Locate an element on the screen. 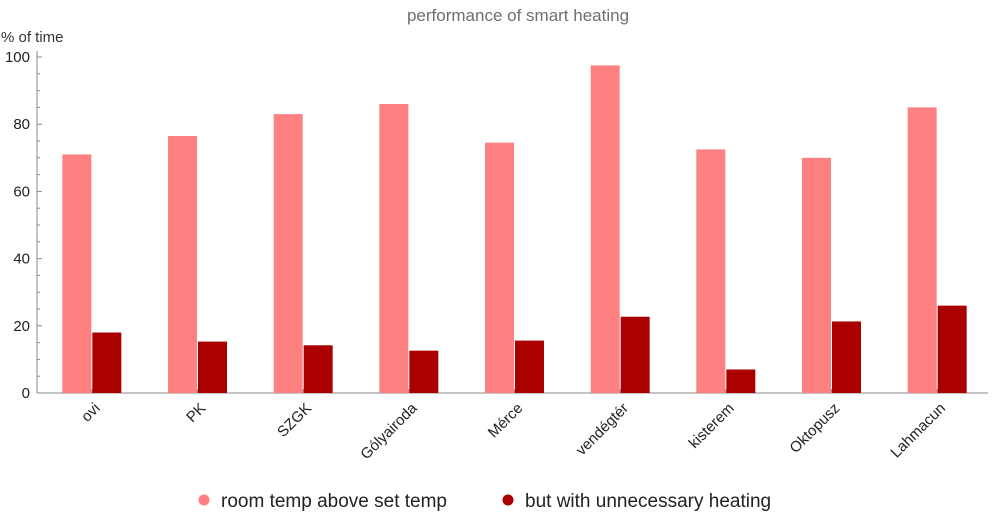  legend-label: room temp above set temp is located at coordinates (334, 501).